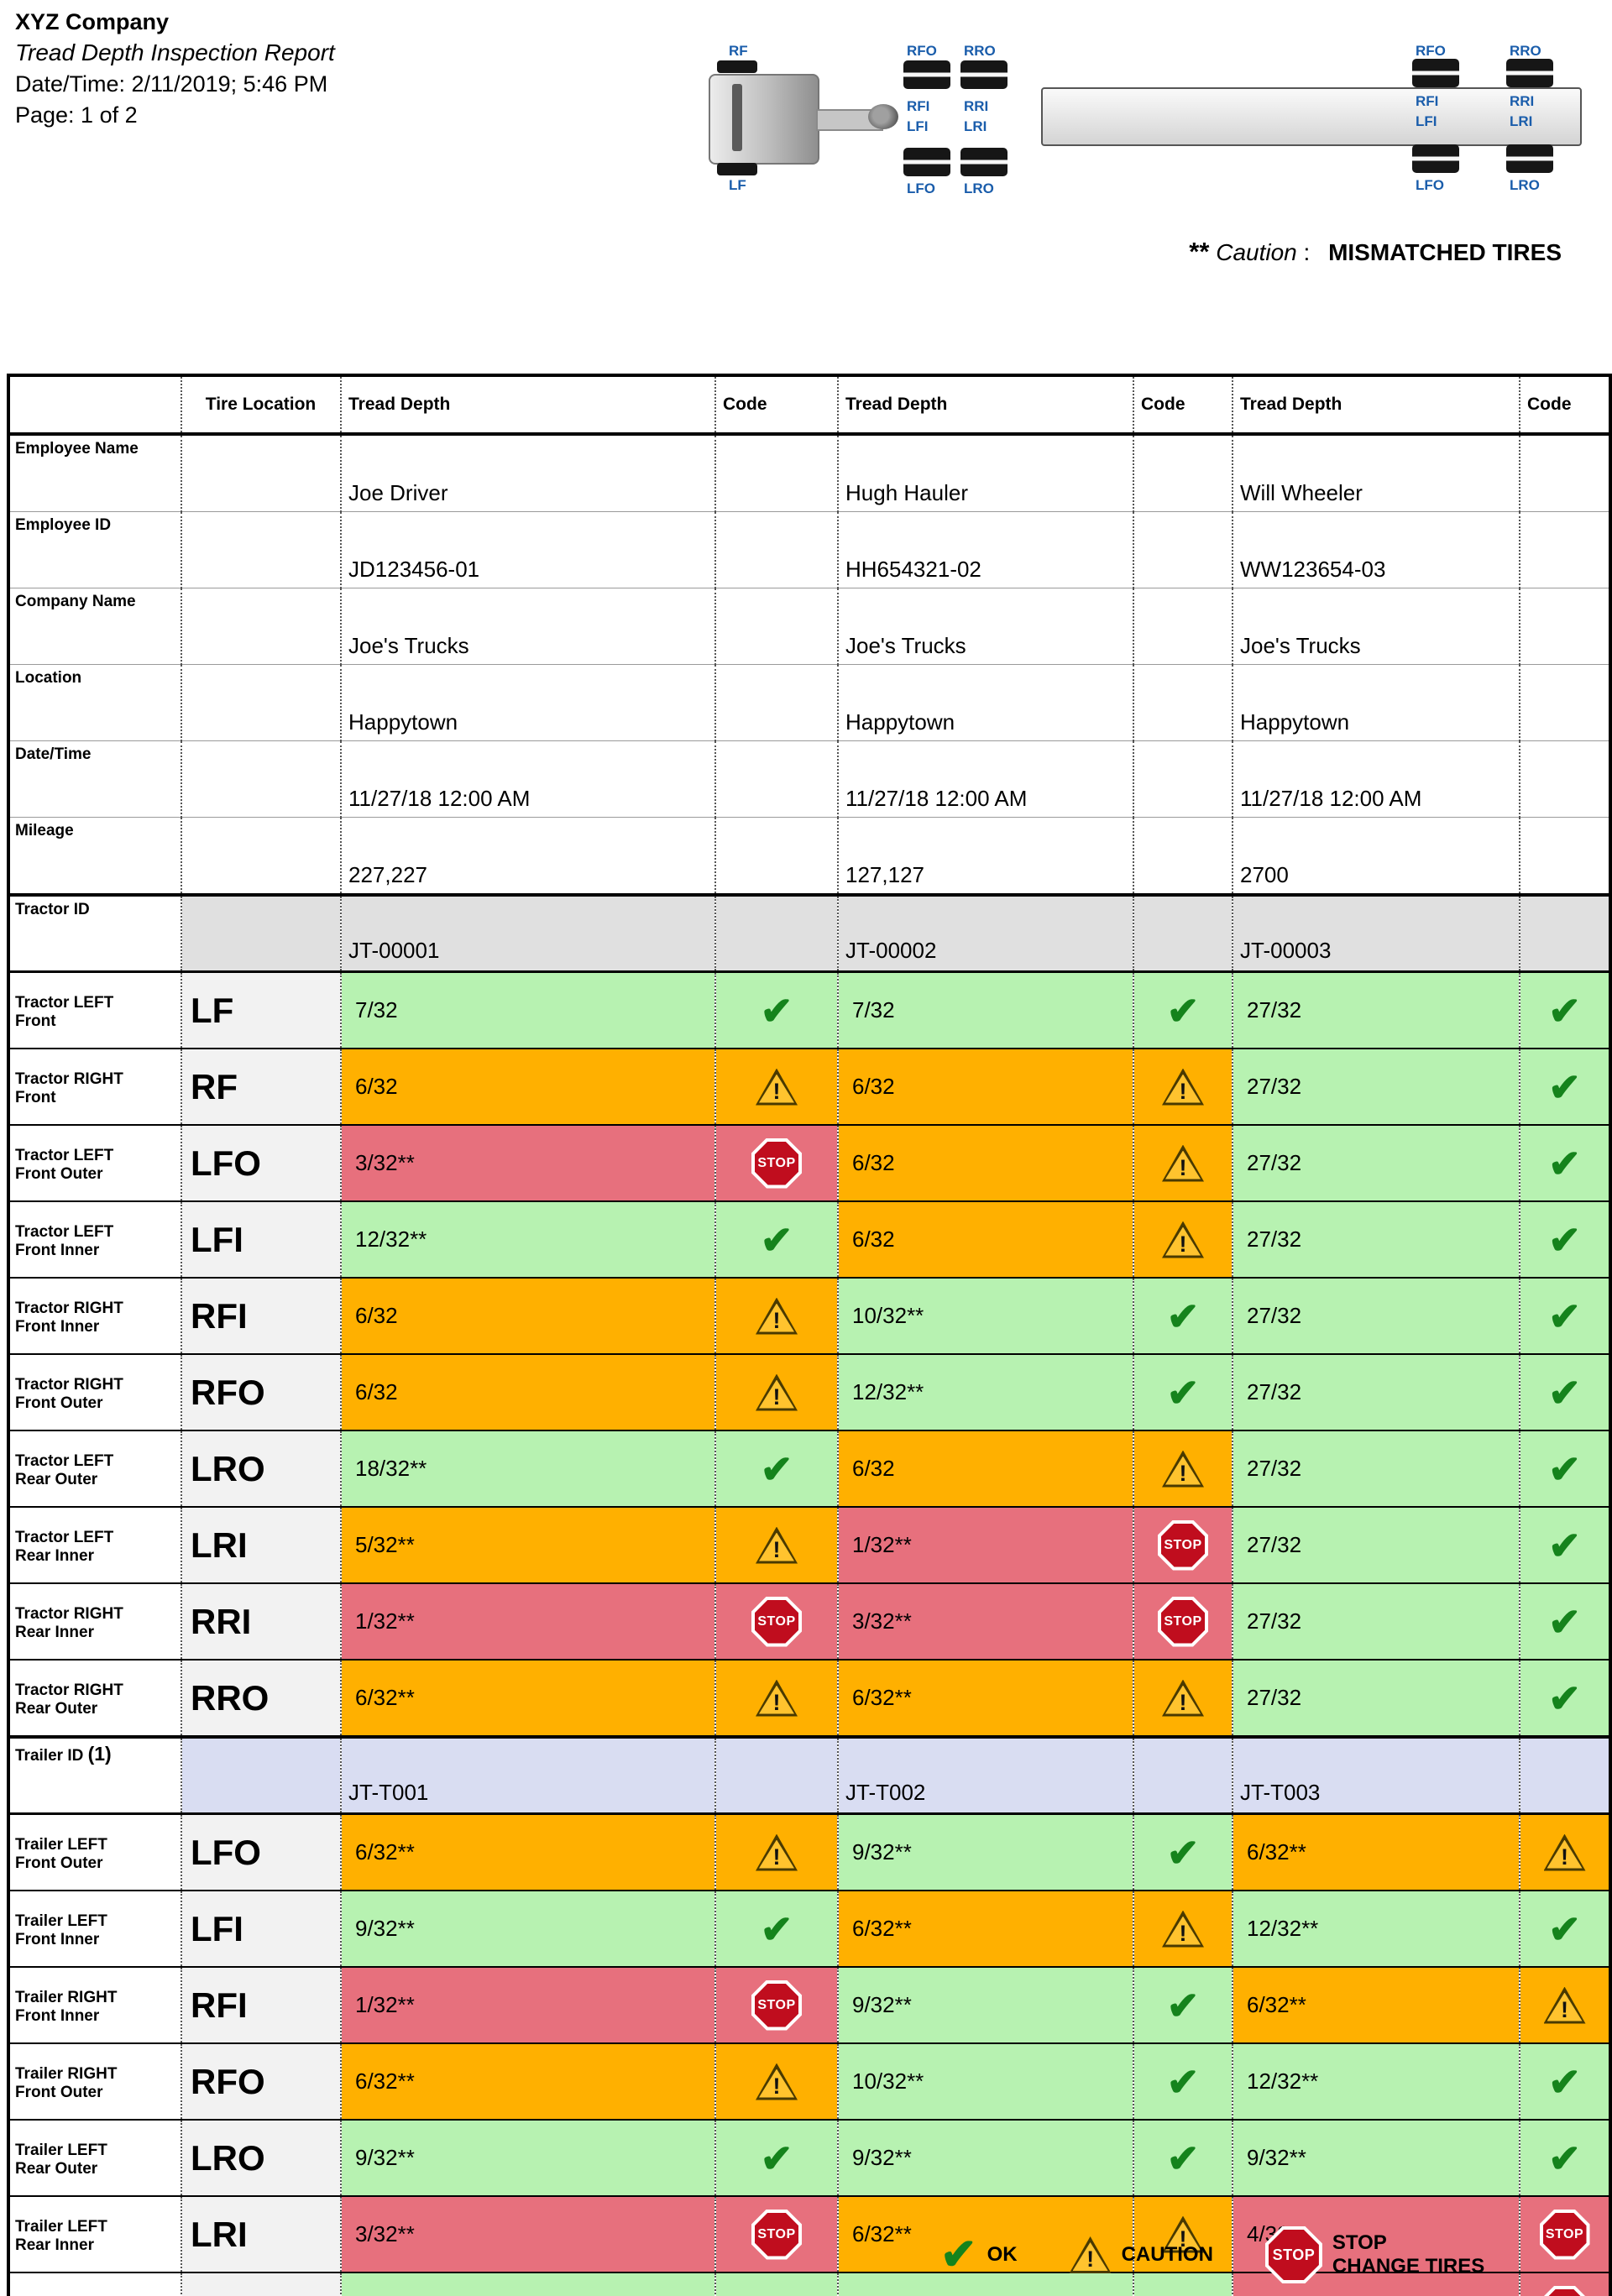  I want to click on tire-label-lfi: LFI, so click(1426, 121).